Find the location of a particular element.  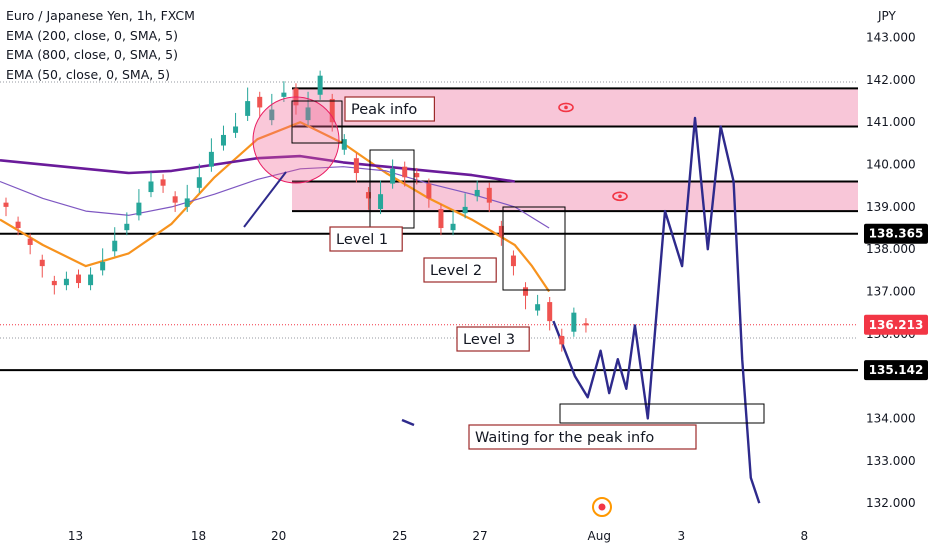

annotation-label: Waiting for the peak info is located at coordinates (564, 438).